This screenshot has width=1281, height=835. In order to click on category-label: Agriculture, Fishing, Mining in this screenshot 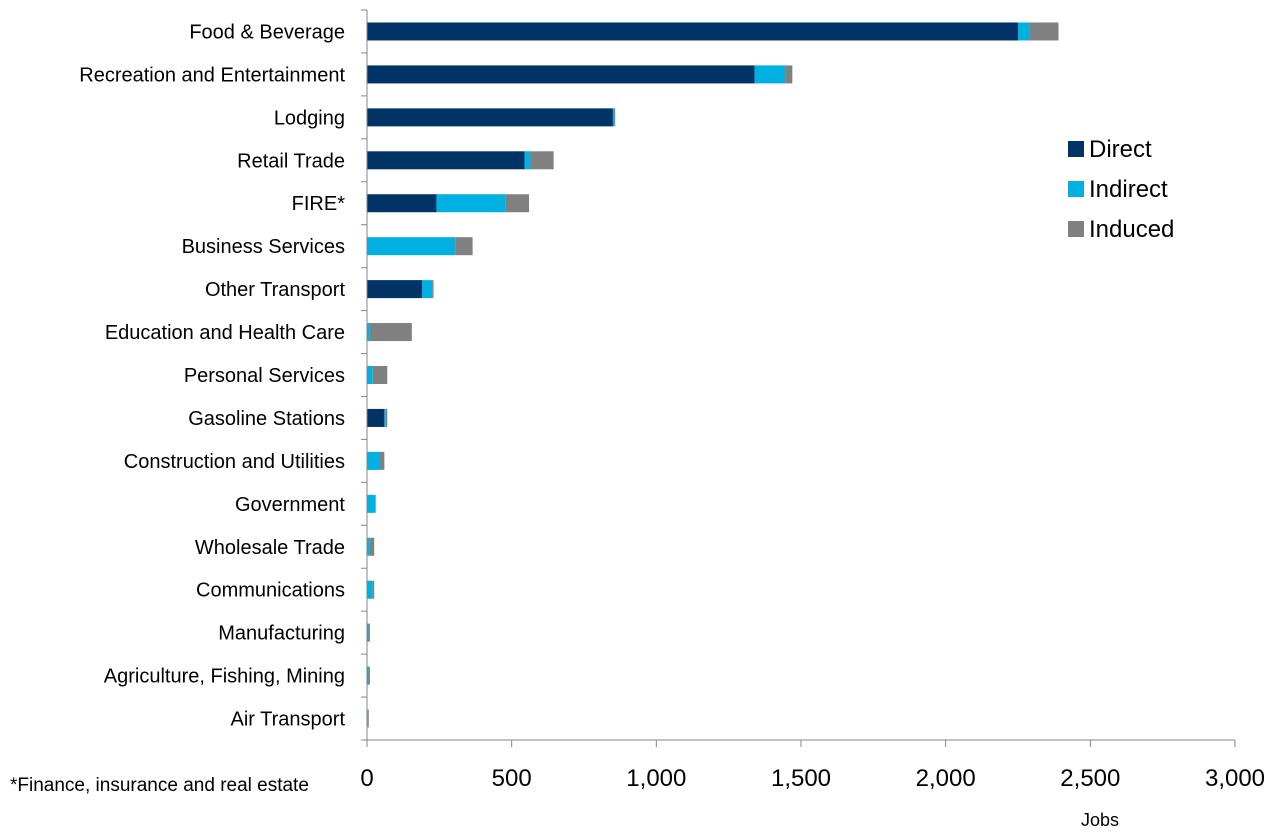, I will do `click(224, 677)`.